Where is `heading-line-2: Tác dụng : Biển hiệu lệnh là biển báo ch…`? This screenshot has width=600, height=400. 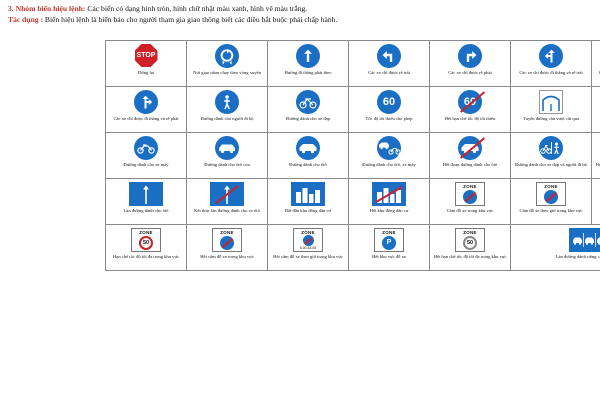 heading-line-2: Tác dụng : Biển hiệu lệnh là biển báo ch… is located at coordinates (300, 20).